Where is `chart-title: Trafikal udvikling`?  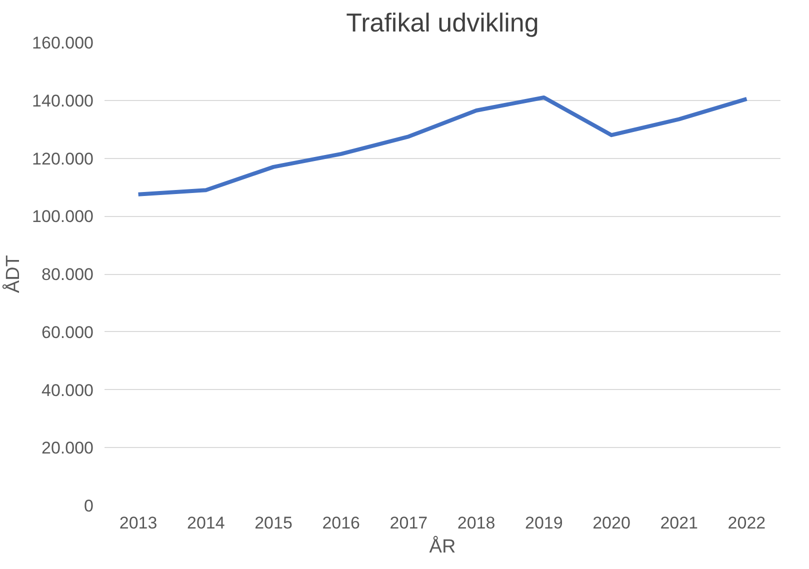 chart-title: Trafikal udvikling is located at coordinates (442, 23).